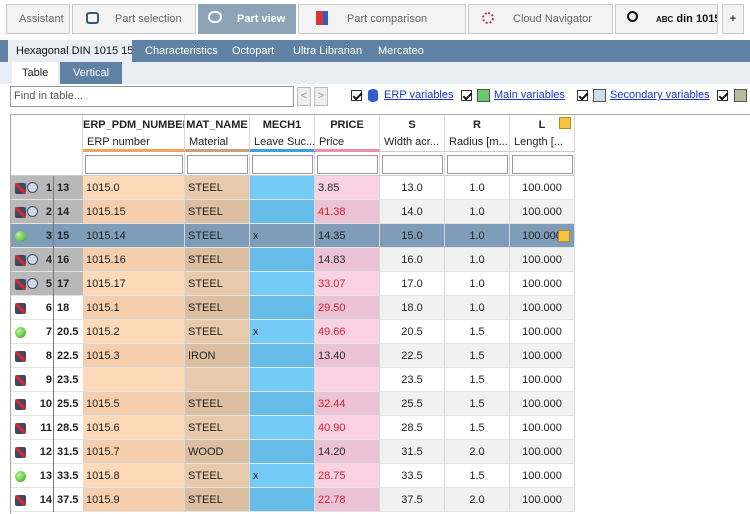 The height and width of the screenshot is (514, 750). Describe the element at coordinates (282, 125) in the screenshot. I see `column-name: MECH1` at that location.